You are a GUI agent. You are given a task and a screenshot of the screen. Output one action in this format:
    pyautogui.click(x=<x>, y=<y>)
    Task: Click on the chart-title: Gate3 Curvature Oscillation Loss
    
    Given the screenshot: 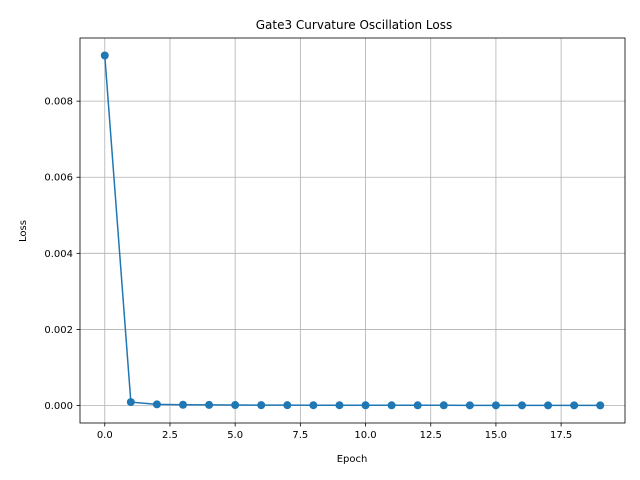 What is the action you would take?
    pyautogui.click(x=354, y=25)
    